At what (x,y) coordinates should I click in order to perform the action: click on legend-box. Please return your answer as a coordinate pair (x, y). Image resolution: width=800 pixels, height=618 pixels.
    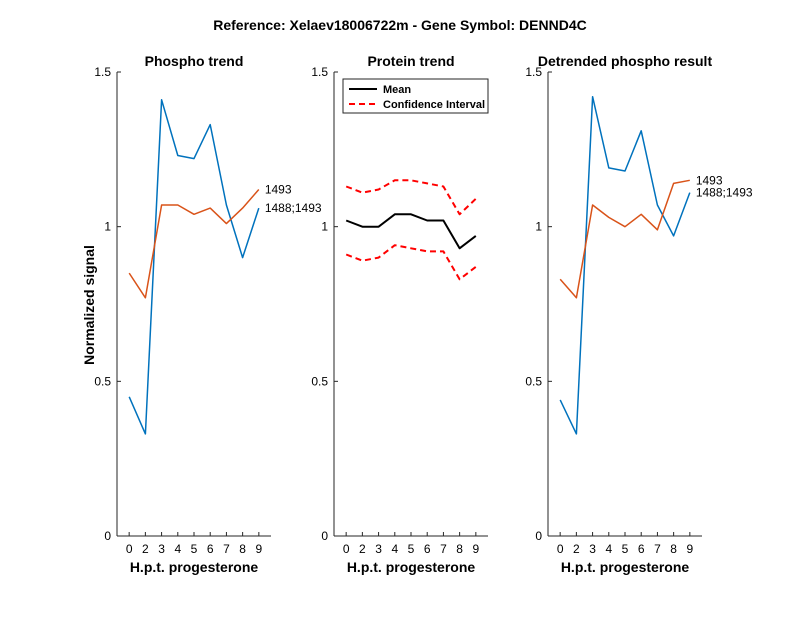
    Looking at the image, I should click on (415, 96).